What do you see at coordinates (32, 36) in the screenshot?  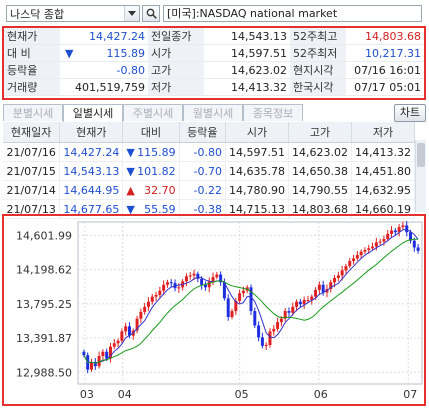 I see `quote-label: 현재가` at bounding box center [32, 36].